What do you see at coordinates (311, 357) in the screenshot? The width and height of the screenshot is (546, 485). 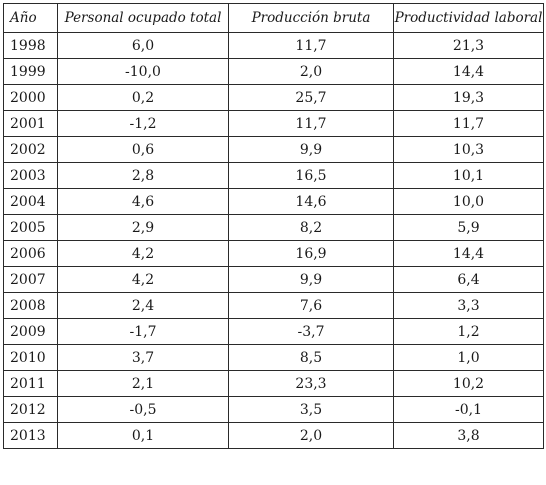 I see `cell-produccion-bruta: 8,5` at bounding box center [311, 357].